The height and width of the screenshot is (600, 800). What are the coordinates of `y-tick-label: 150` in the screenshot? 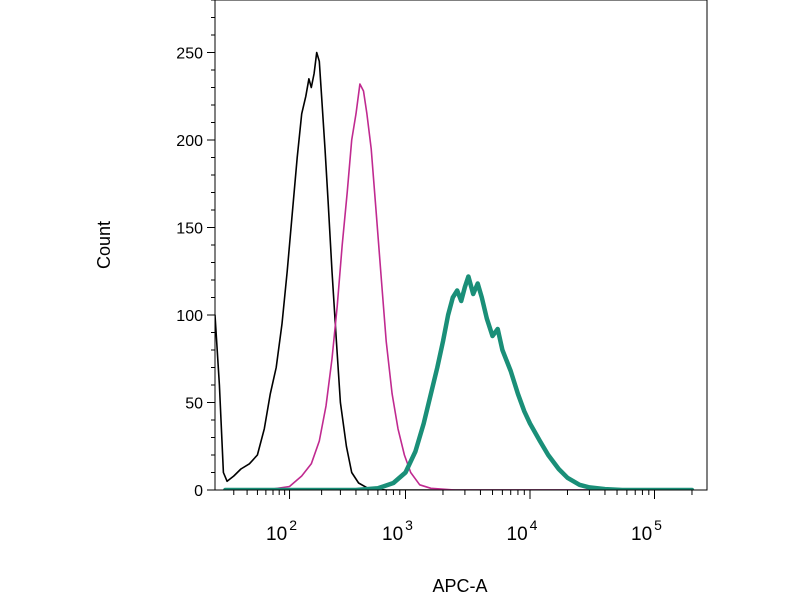 It's located at (189, 229).